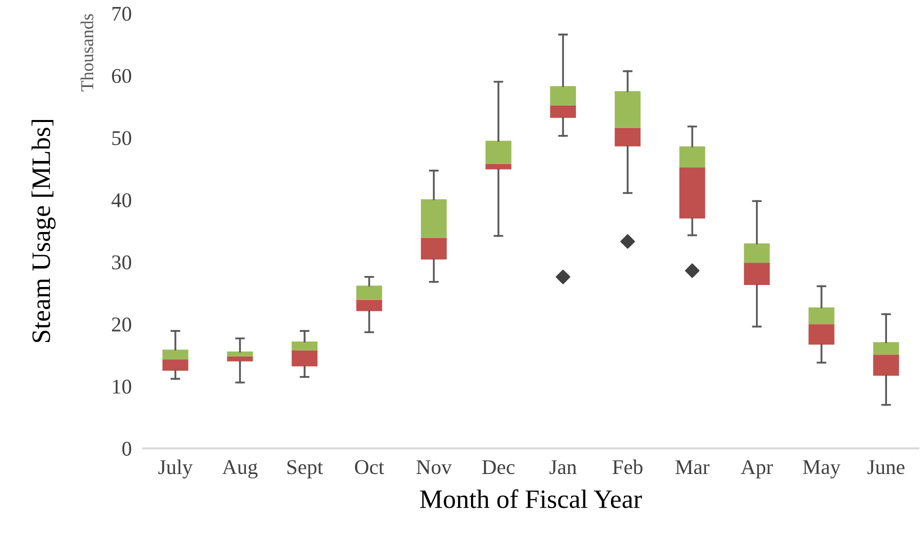 This screenshot has height=537, width=923. Describe the element at coordinates (122, 75) in the screenshot. I see `y-tick-label: 60` at that location.